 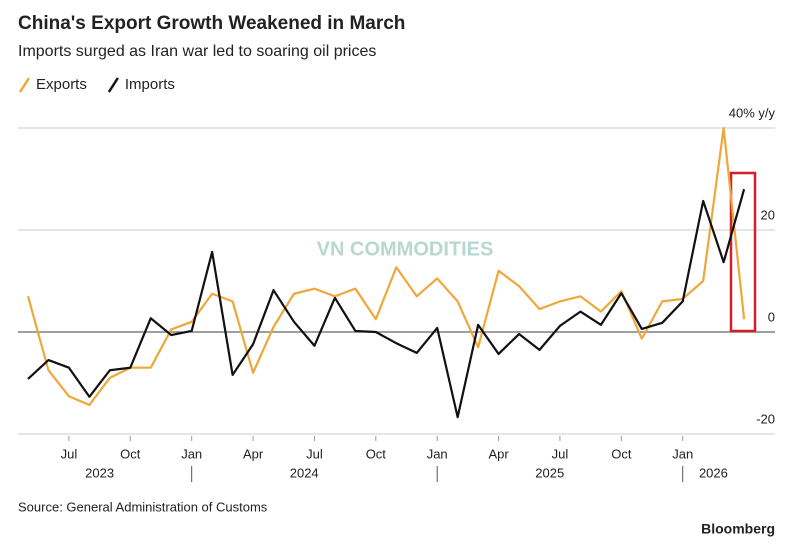 What do you see at coordinates (99, 472) in the screenshot?
I see `year-label: 2023` at bounding box center [99, 472].